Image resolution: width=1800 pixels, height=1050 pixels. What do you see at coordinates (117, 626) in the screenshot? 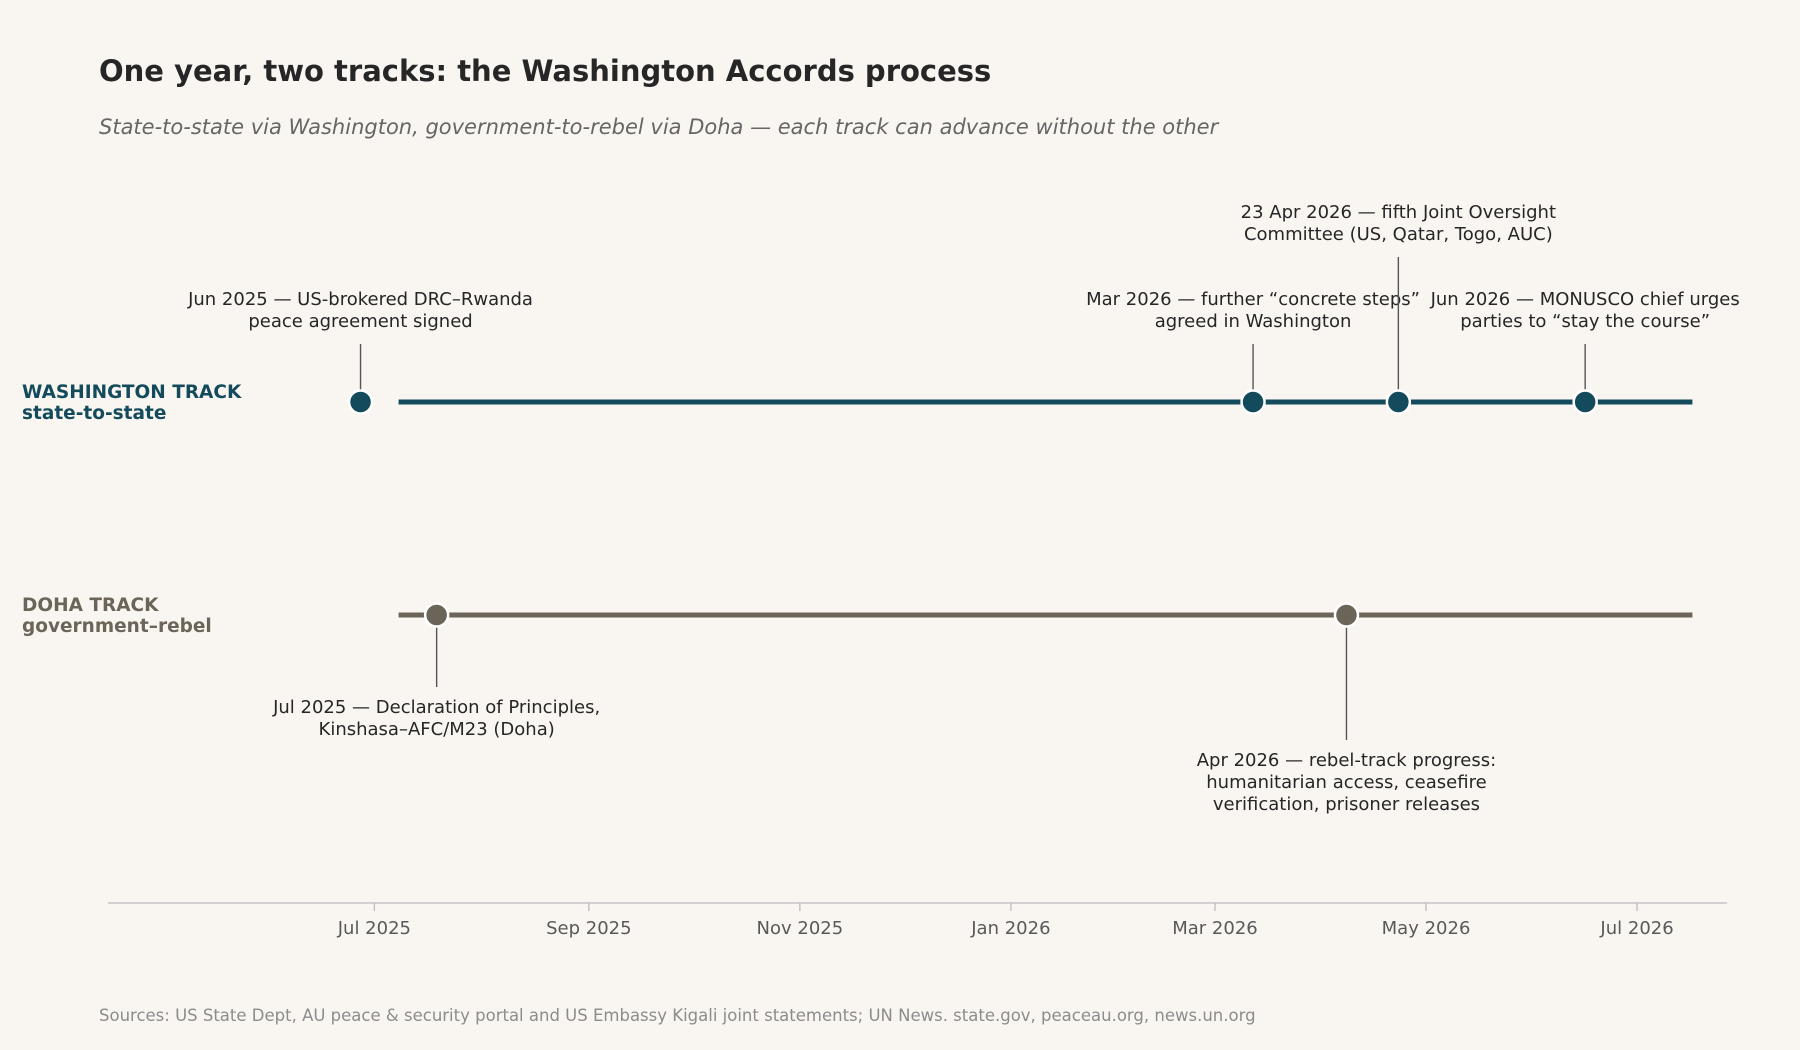
I see `track-subtitle: government–rebel` at bounding box center [117, 626].